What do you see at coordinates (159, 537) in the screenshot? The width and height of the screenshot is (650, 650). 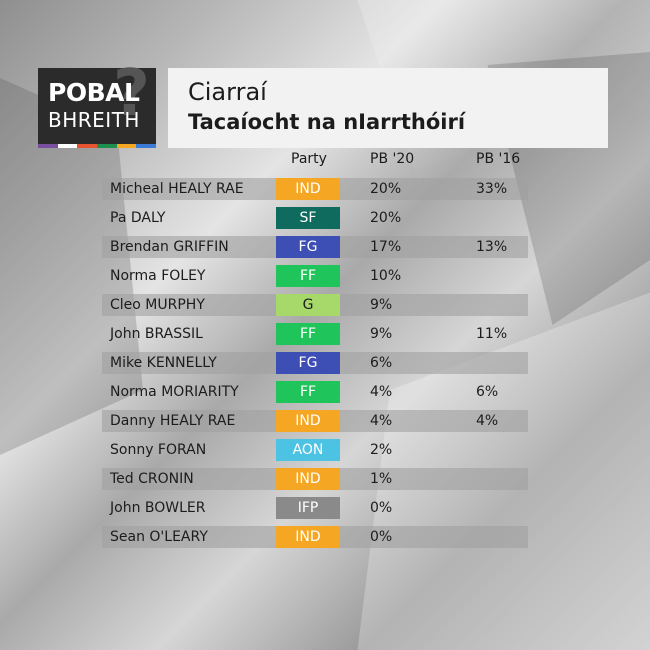 I see `candidate-name: Sean O'LEARY` at bounding box center [159, 537].